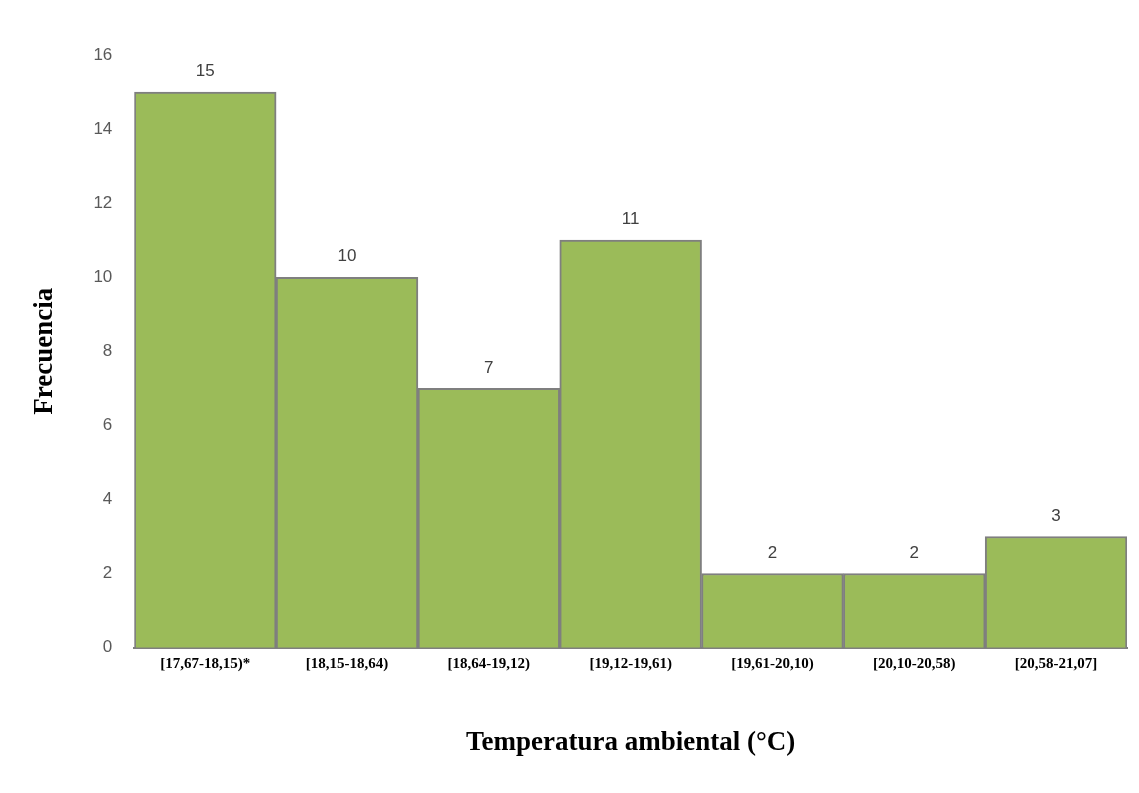 The image size is (1139, 793). Describe the element at coordinates (630, 664) in the screenshot. I see `x-tick-label: [19,12-19,61)` at that location.